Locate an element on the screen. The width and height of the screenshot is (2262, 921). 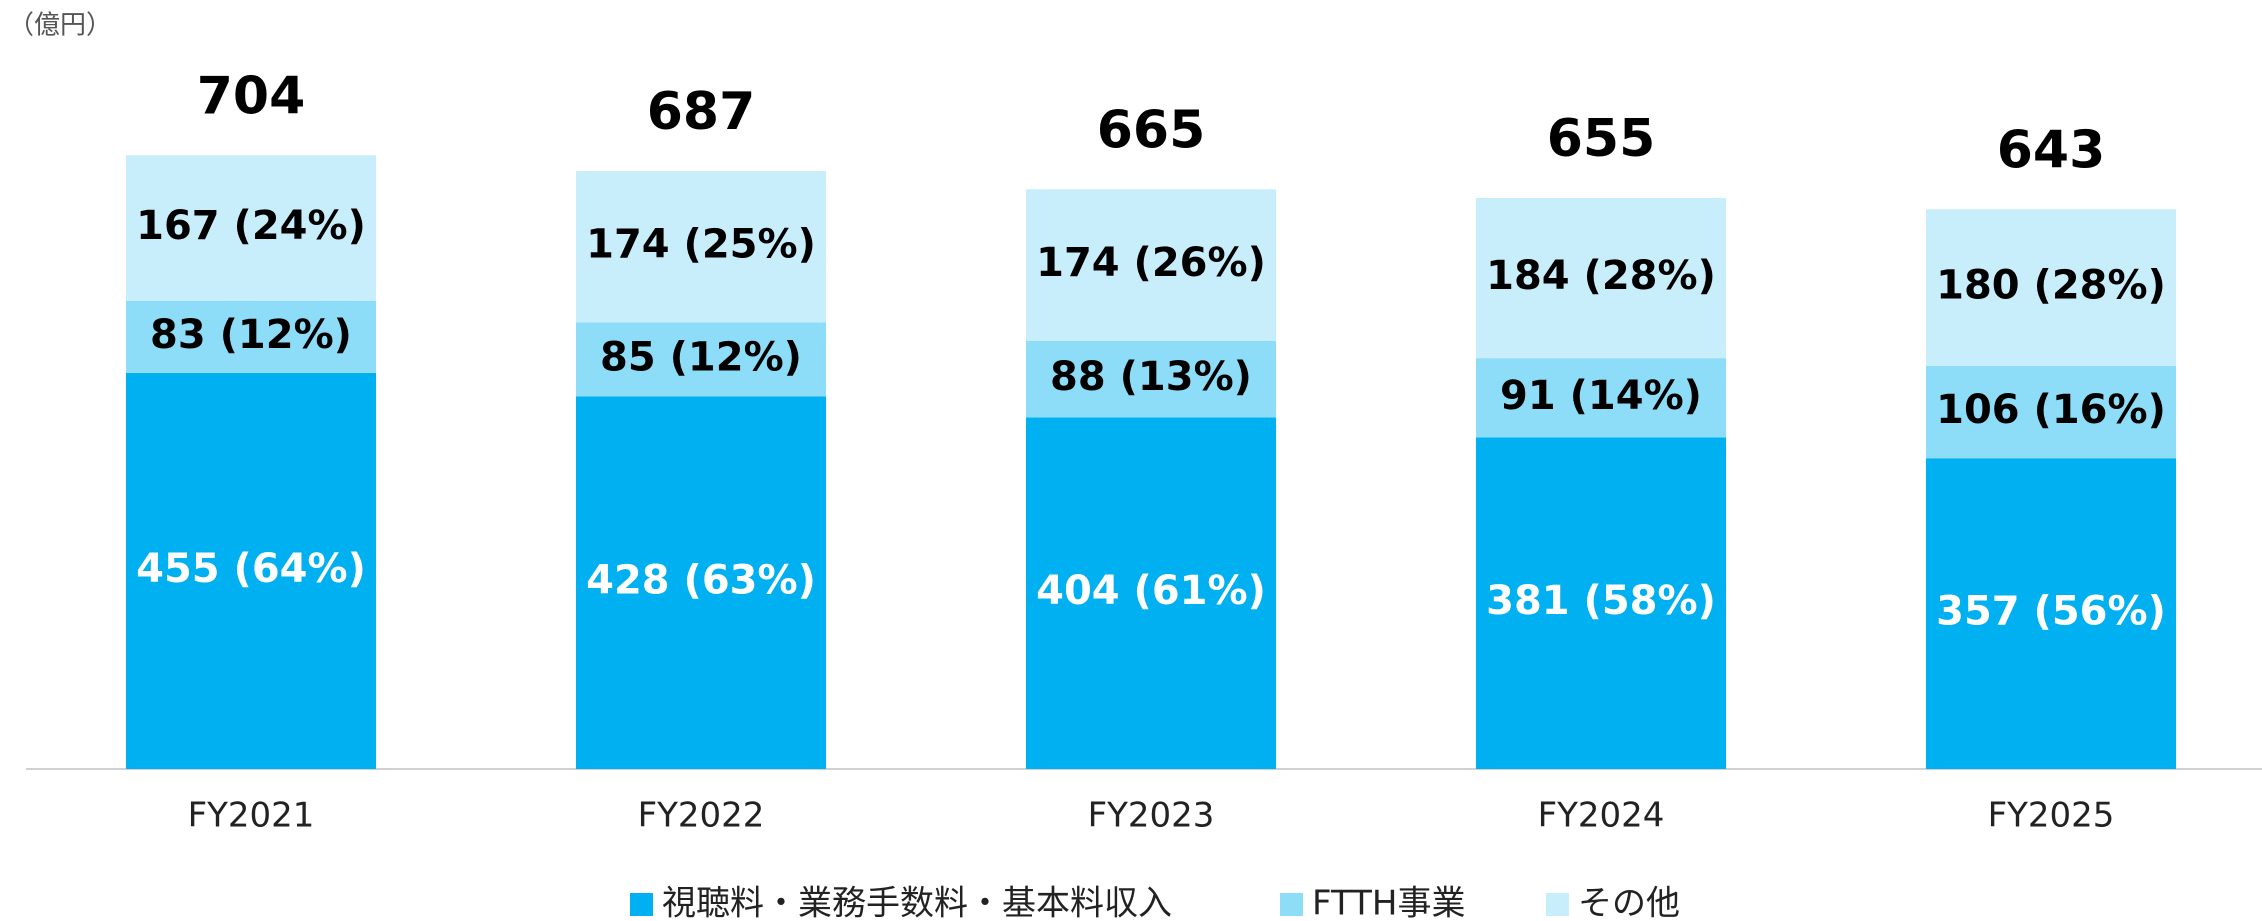
value-label: 404 (61%) is located at coordinates (1151, 591).